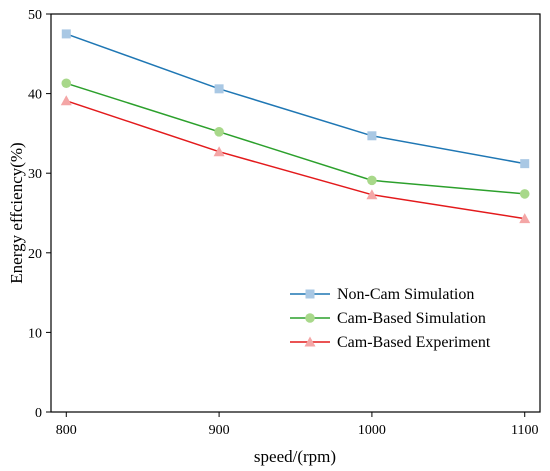 This screenshot has height=471, width=550. I want to click on x-axis-title: speed/(rpm), so click(295, 456).